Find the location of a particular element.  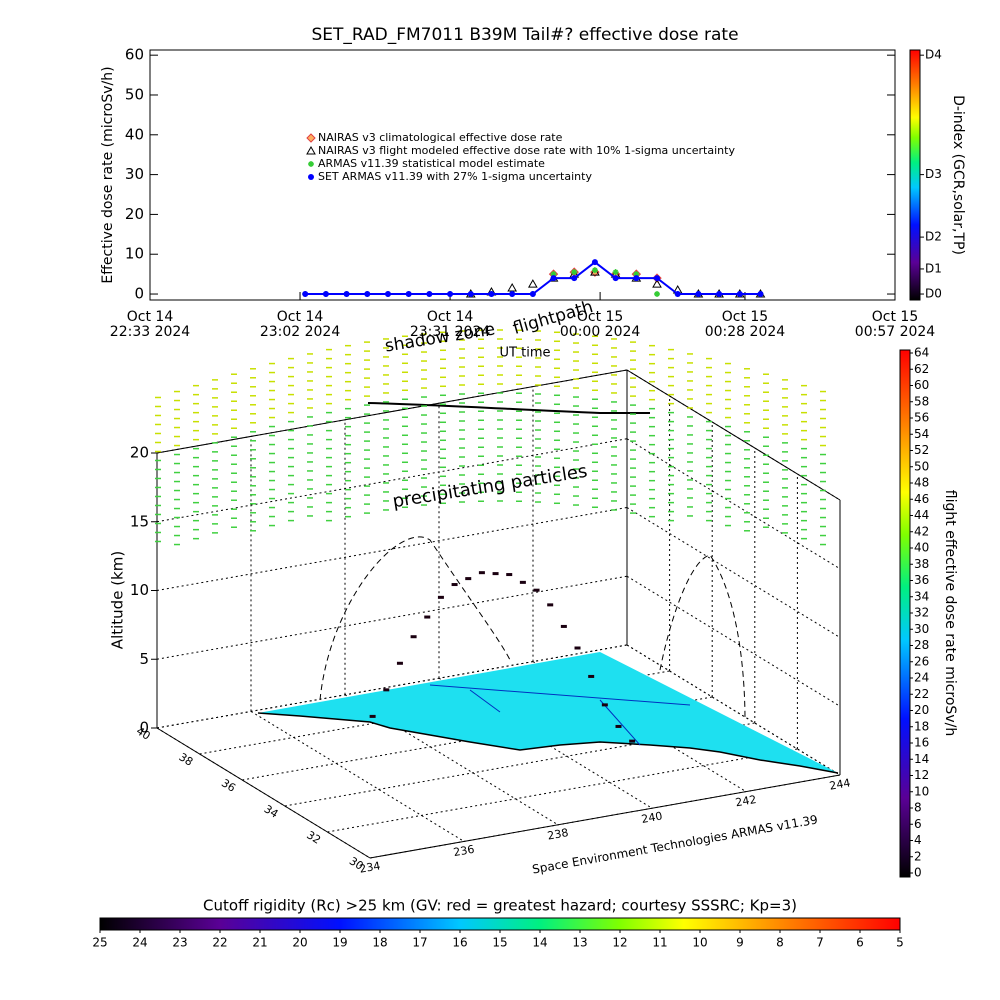

colorbar-tick-label: 62 is located at coordinates (921, 369).